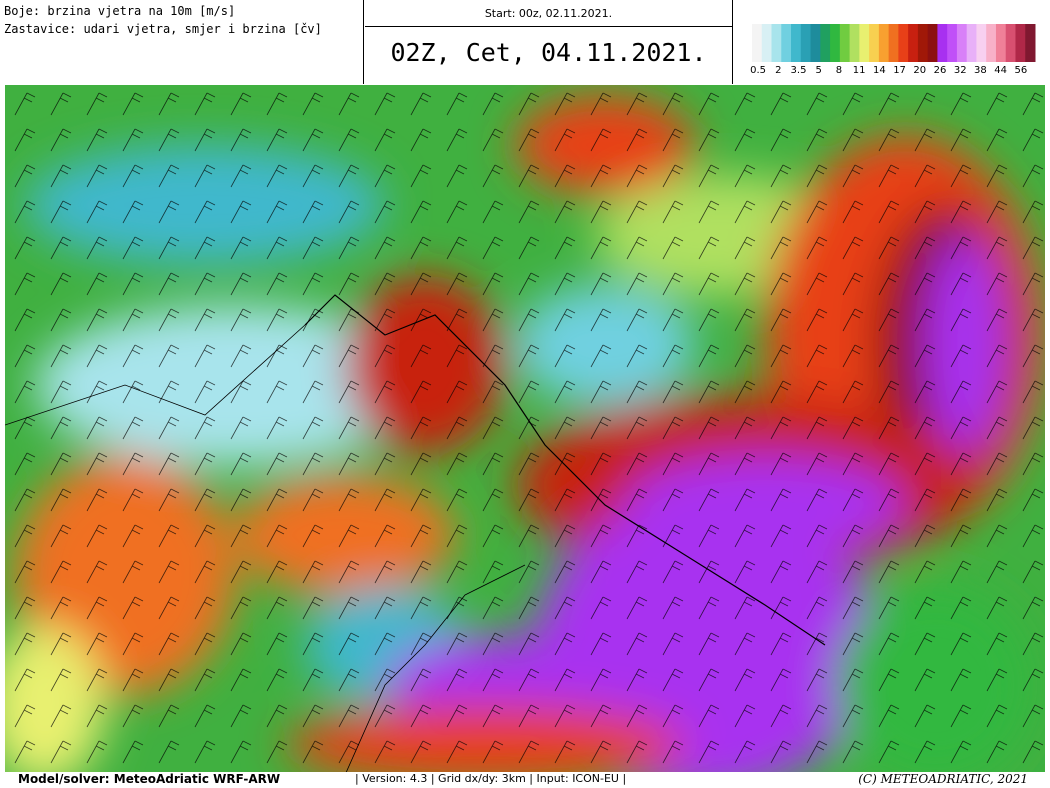  I want to click on colorbar-label: 56, so click(1020, 70).